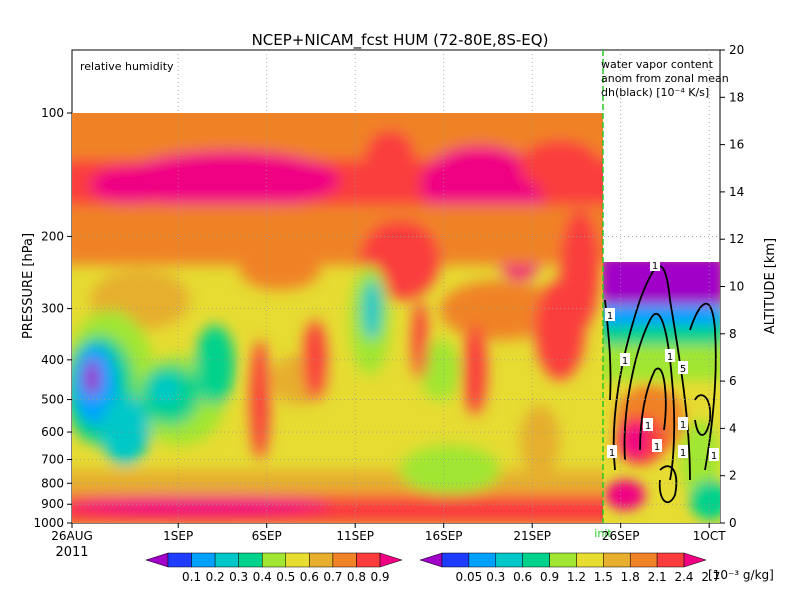 The width and height of the screenshot is (800, 600). I want to click on x-tick-label: 1SEP, so click(178, 536).